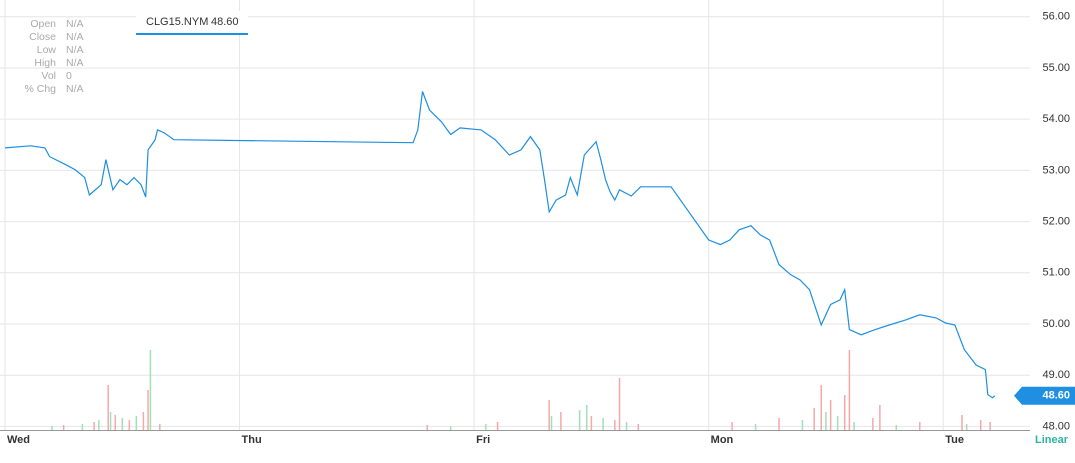 The width and height of the screenshot is (1075, 463). I want to click on y-tick-label: 56.00, so click(1056, 17).